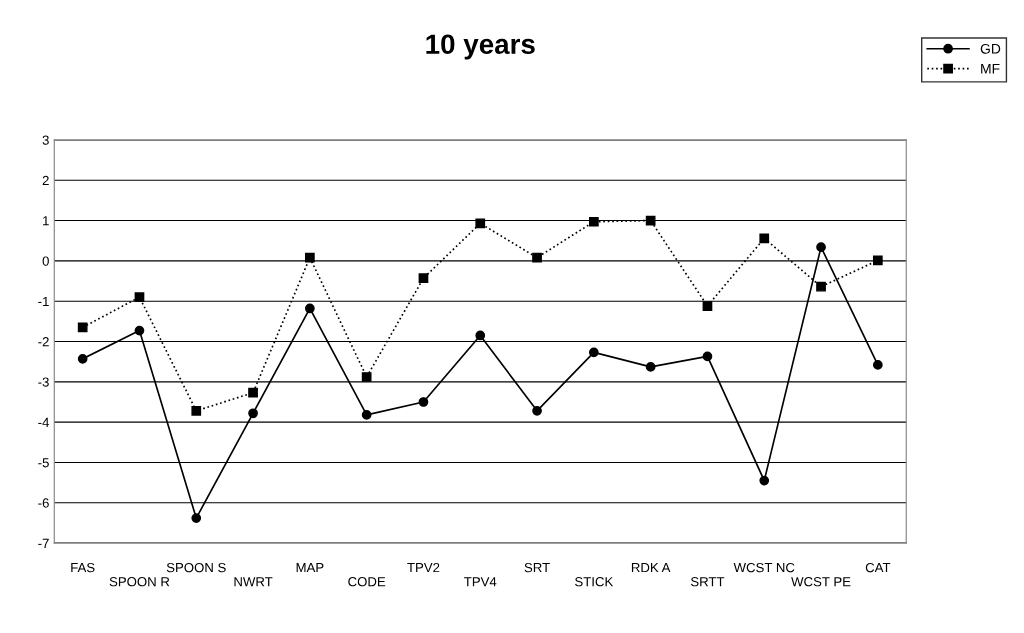 The height and width of the screenshot is (633, 1024). I want to click on x-tick-label: CODE, so click(367, 582).